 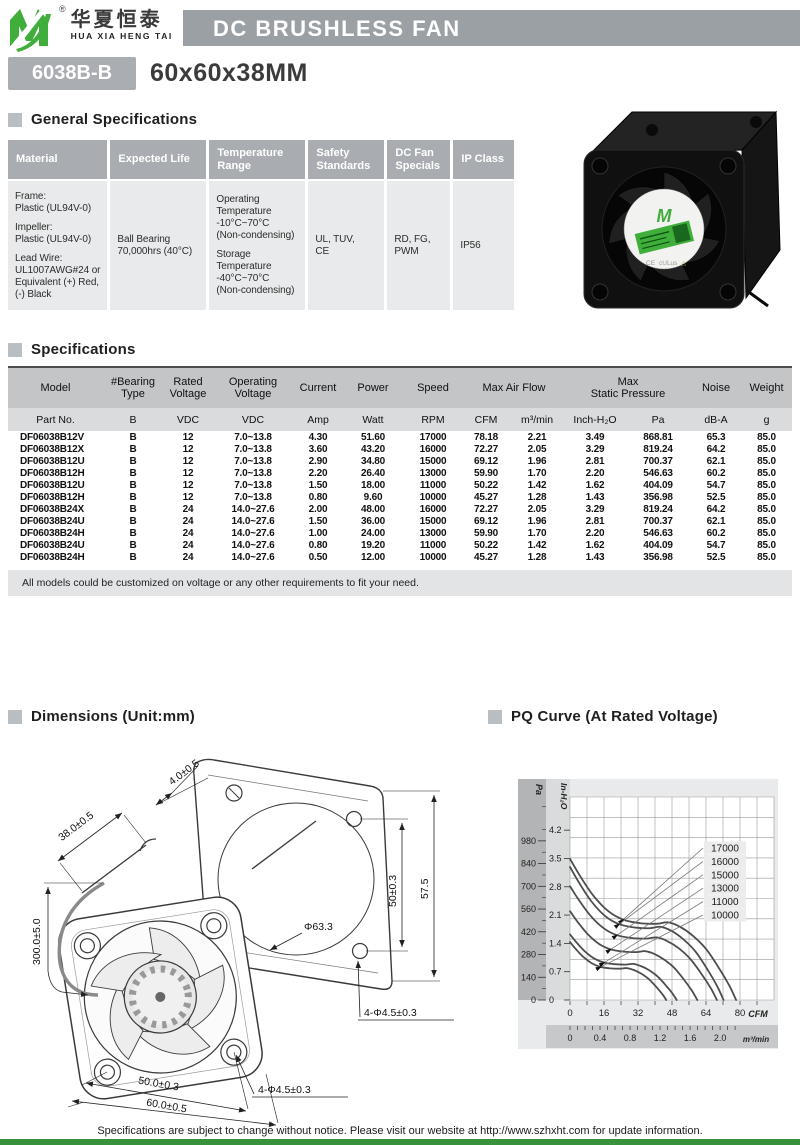 I want to click on spec-cell: 17000, so click(x=433, y=437).